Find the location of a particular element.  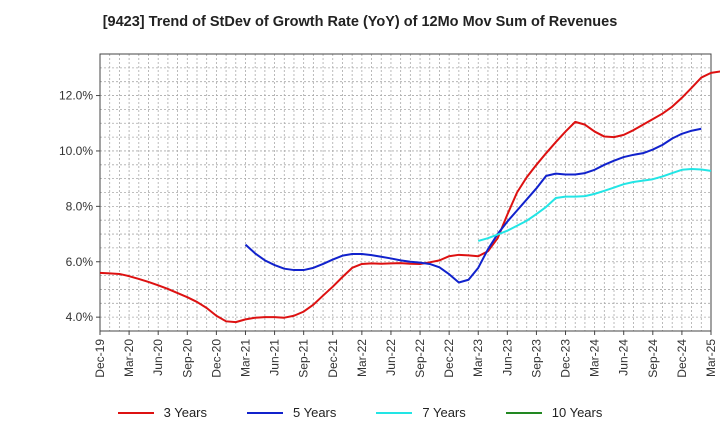

legend-label: 10 Years is located at coordinates (577, 412).